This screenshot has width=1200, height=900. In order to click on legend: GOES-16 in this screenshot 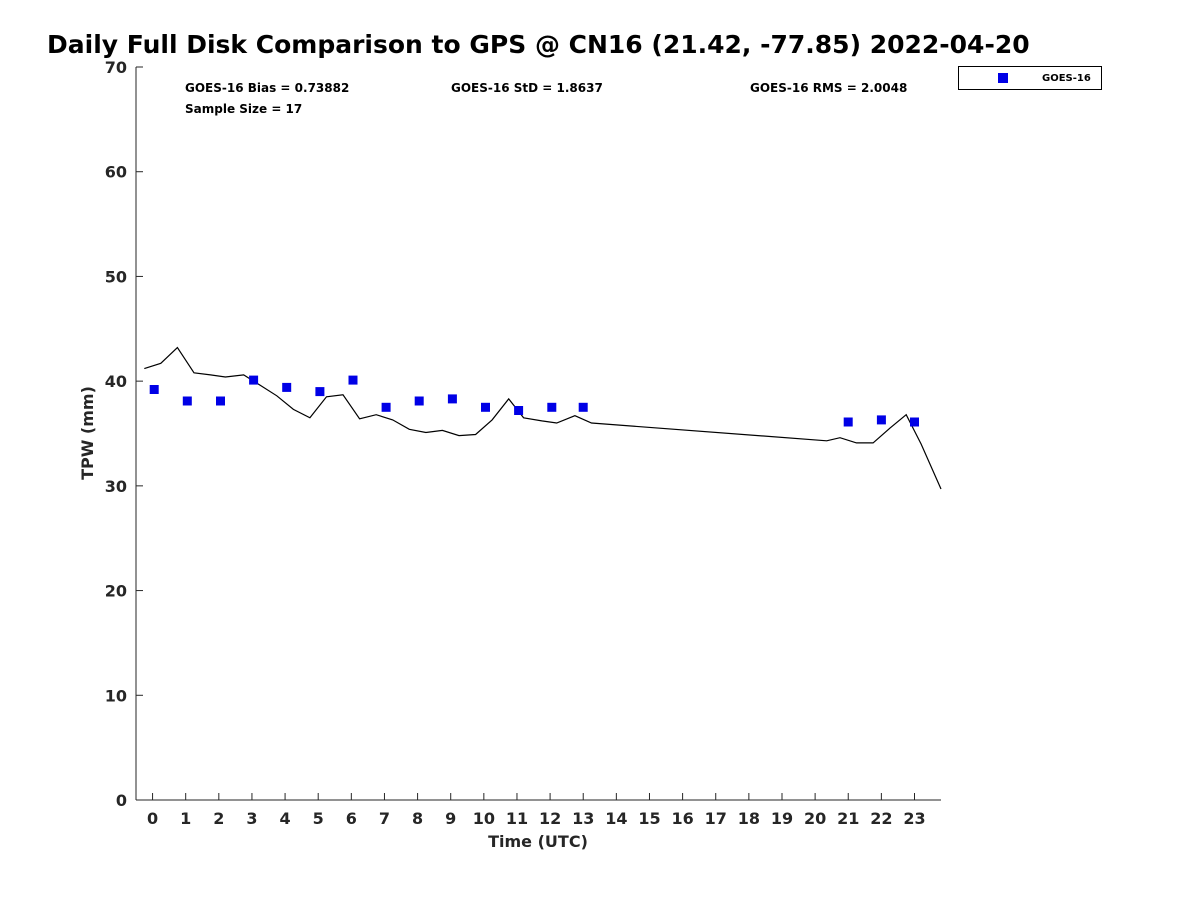, I will do `click(1030, 78)`.